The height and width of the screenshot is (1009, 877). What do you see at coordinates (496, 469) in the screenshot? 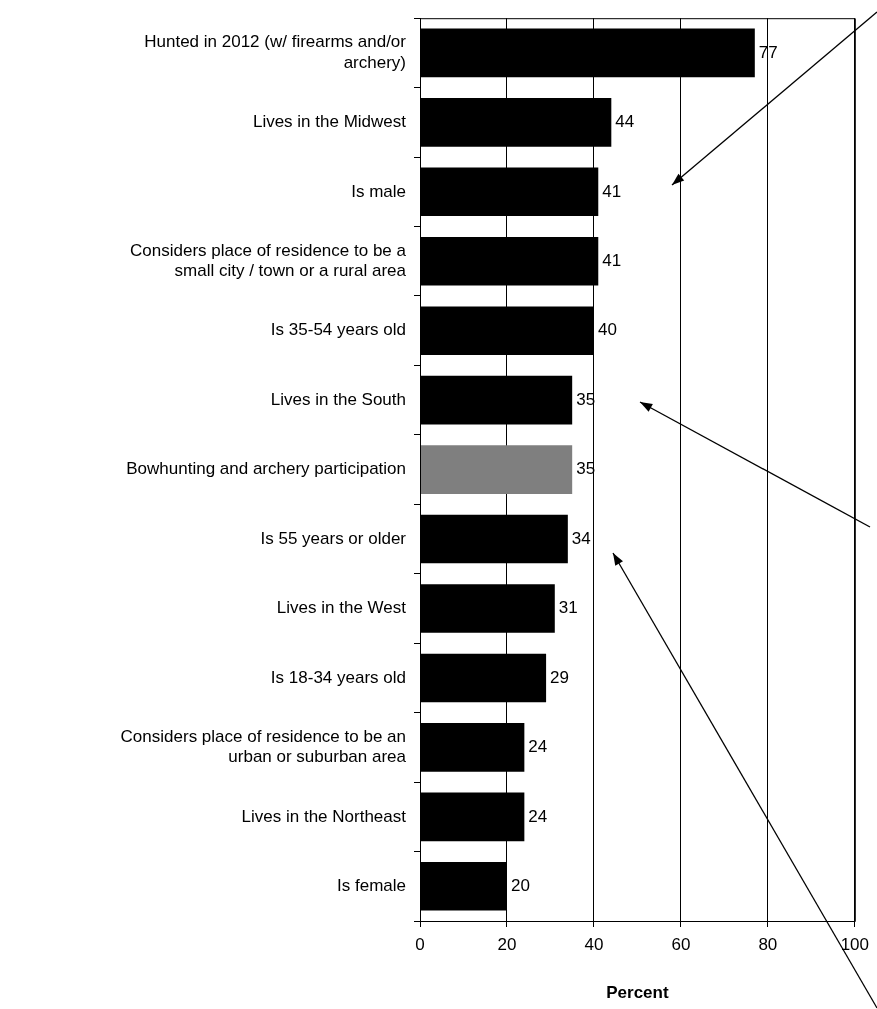
I see `bar` at bounding box center [496, 469].